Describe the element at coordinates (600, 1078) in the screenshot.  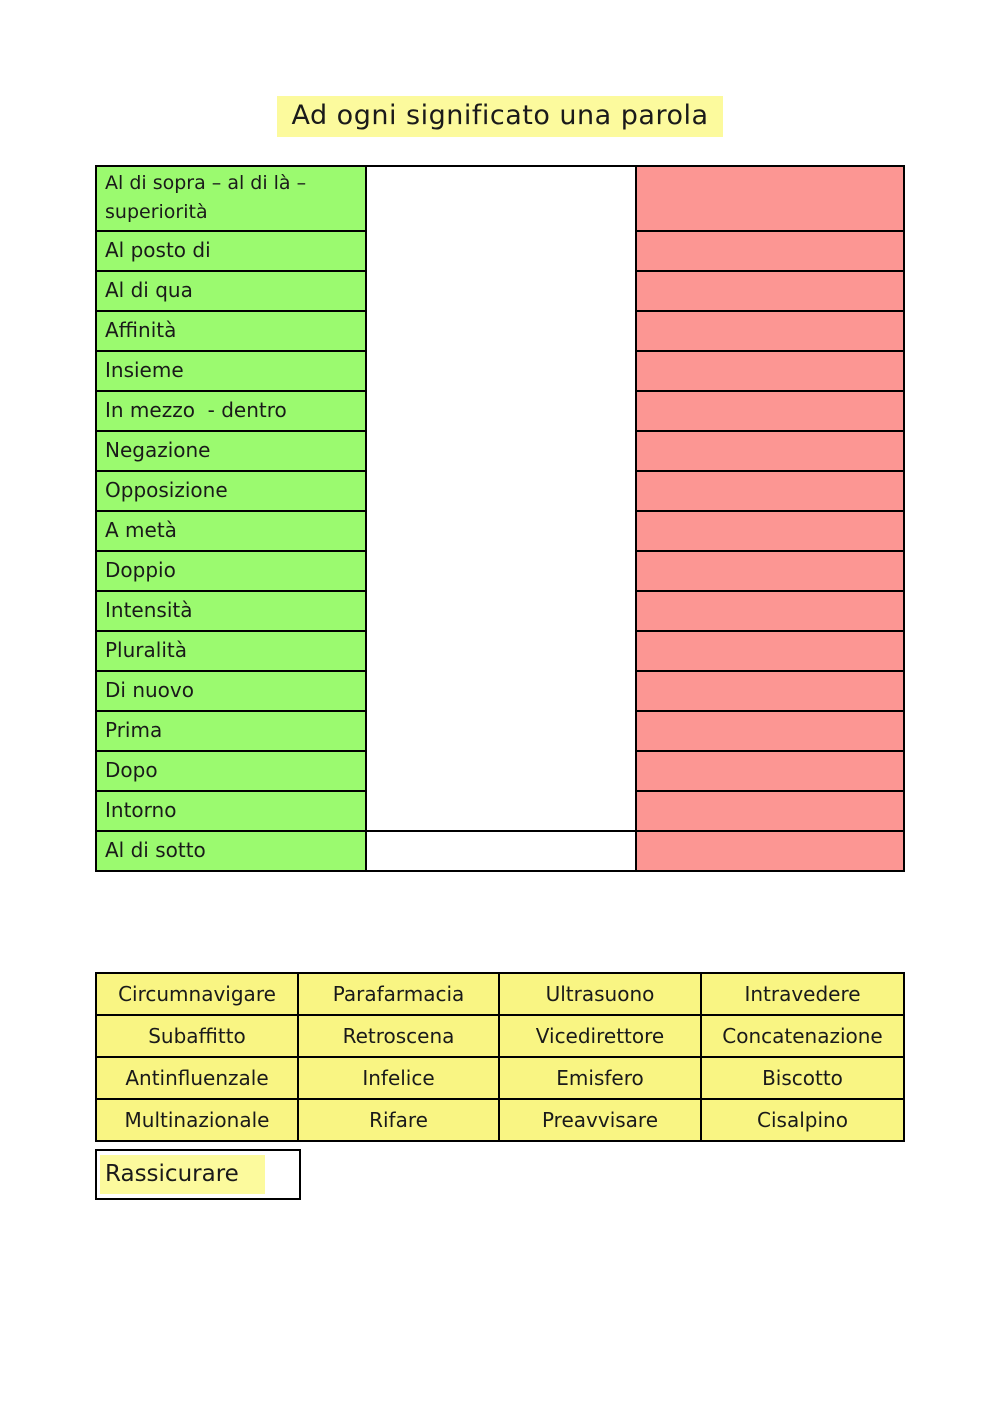
I see `word-cell: Emisfero` at that location.